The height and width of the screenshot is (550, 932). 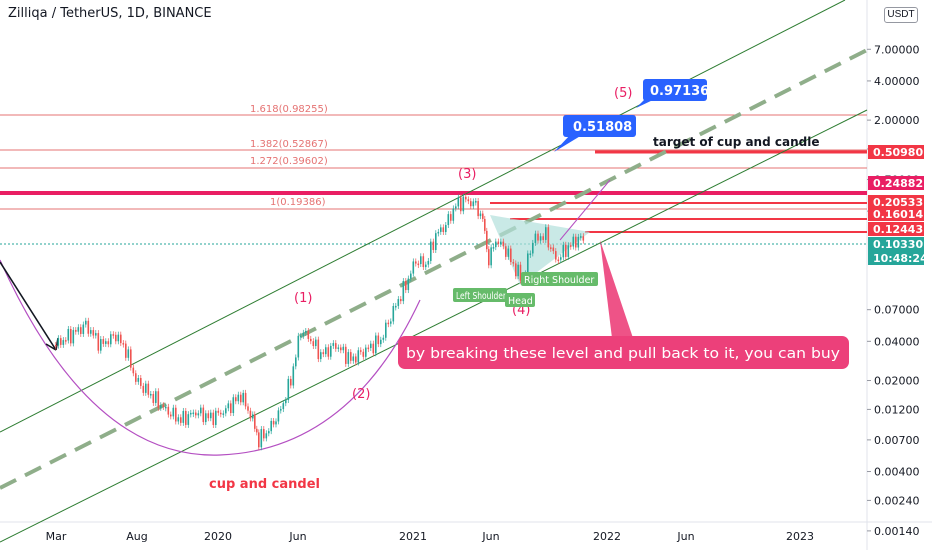 What do you see at coordinates (56, 536) in the screenshot?
I see `time-tick-label: Mar` at bounding box center [56, 536].